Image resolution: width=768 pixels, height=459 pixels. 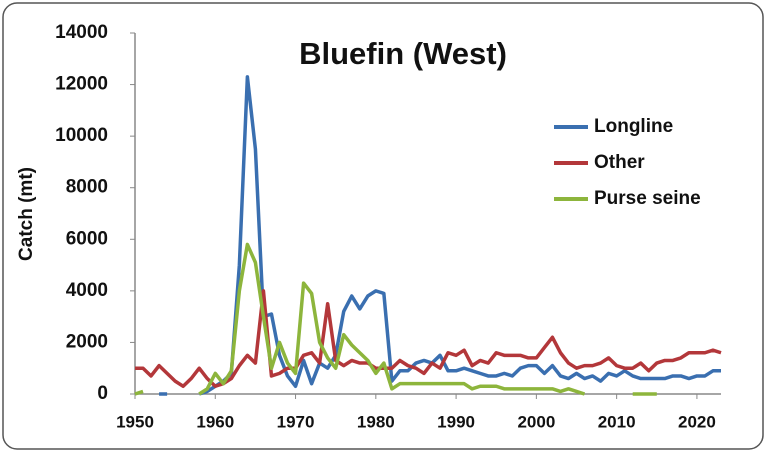 I want to click on x-tick-label: 2020, so click(x=697, y=421).